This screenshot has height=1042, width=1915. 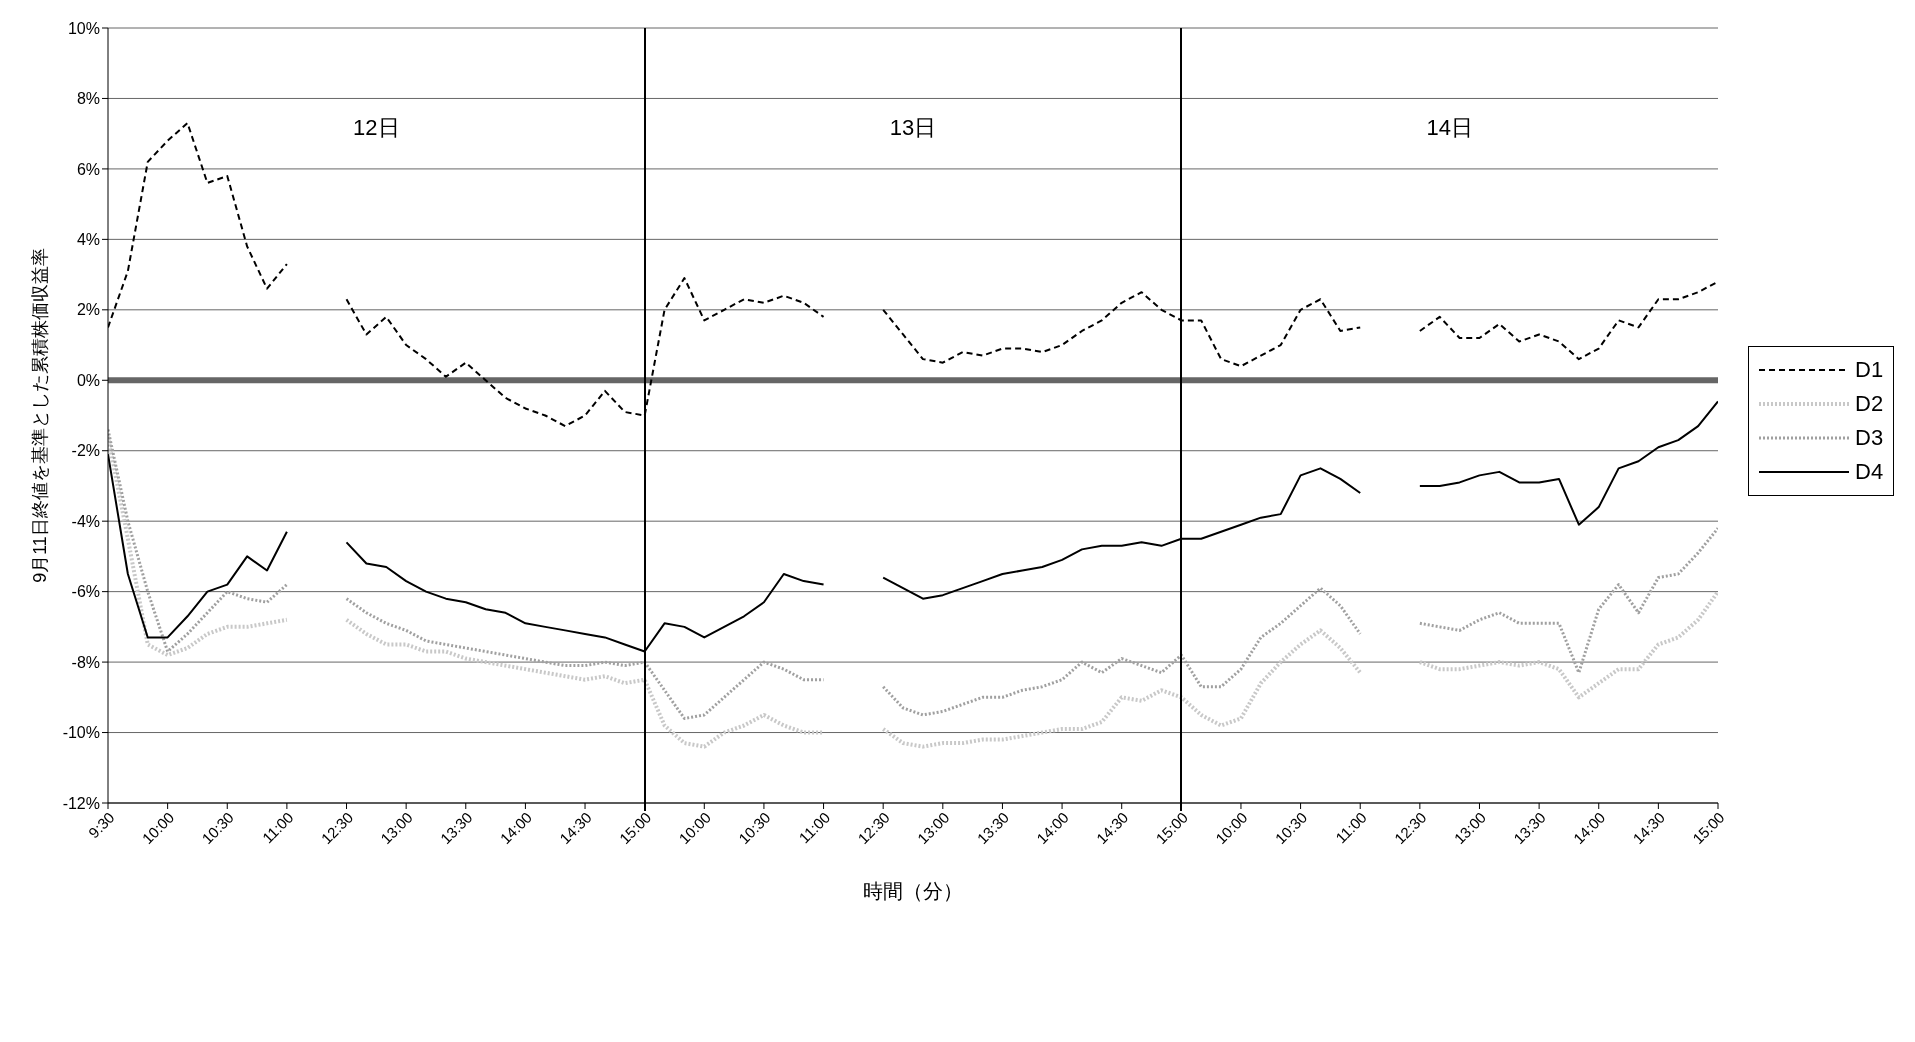 What do you see at coordinates (1869, 403) in the screenshot?
I see `legend-label: D2` at bounding box center [1869, 403].